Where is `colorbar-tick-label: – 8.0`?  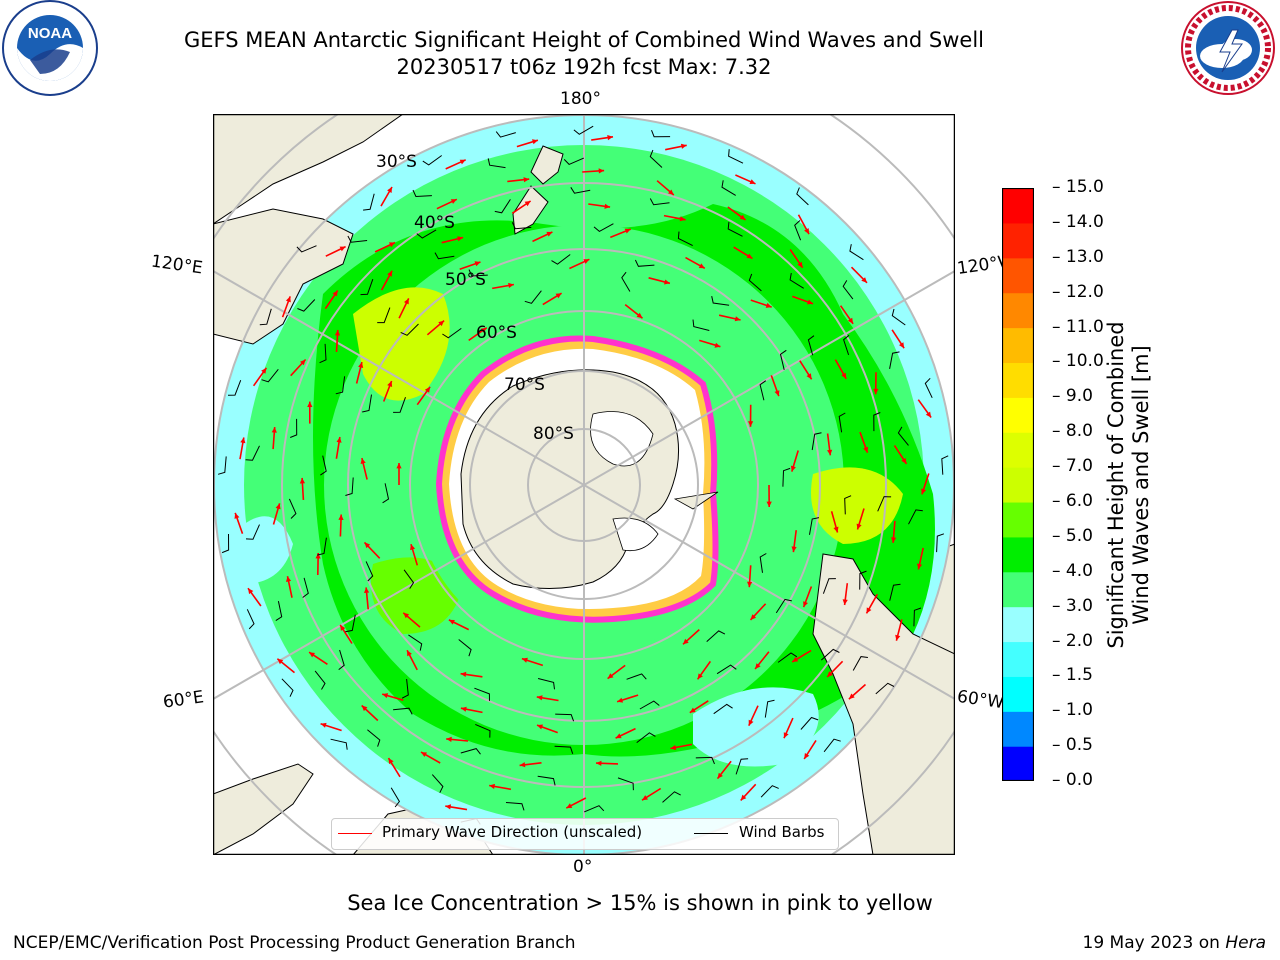 colorbar-tick-label: – 8.0 is located at coordinates (1072, 431).